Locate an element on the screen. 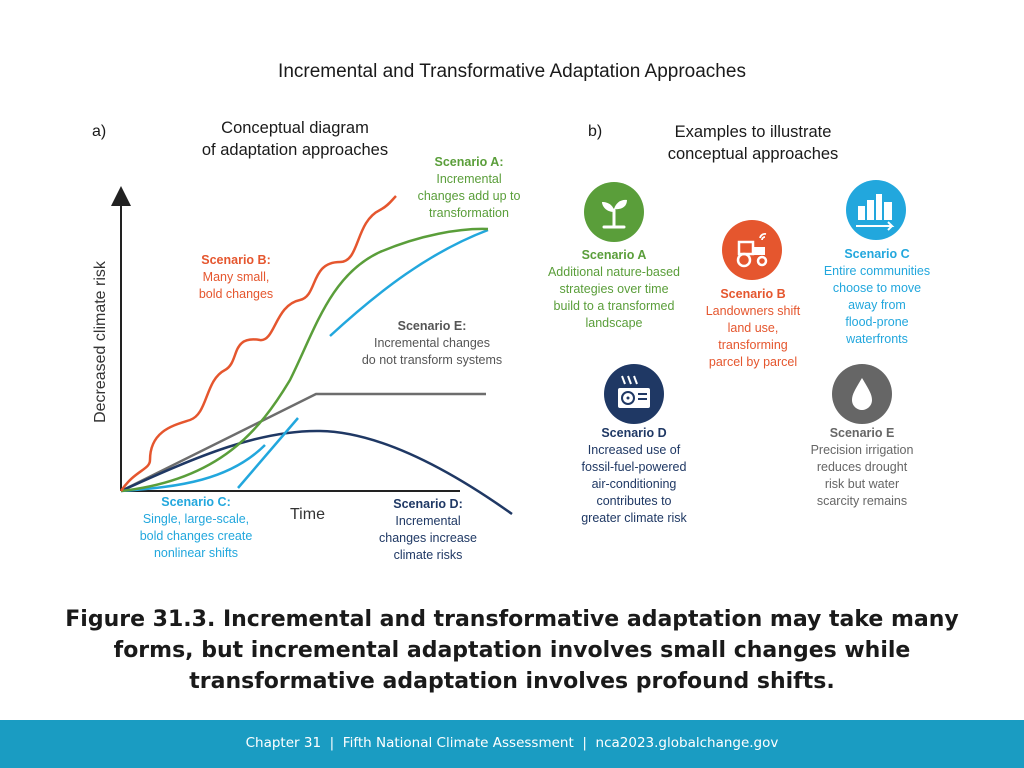 This screenshot has width=1024, height=768. annotation-scenario-e-line2: do not transform systems is located at coordinates (432, 360).